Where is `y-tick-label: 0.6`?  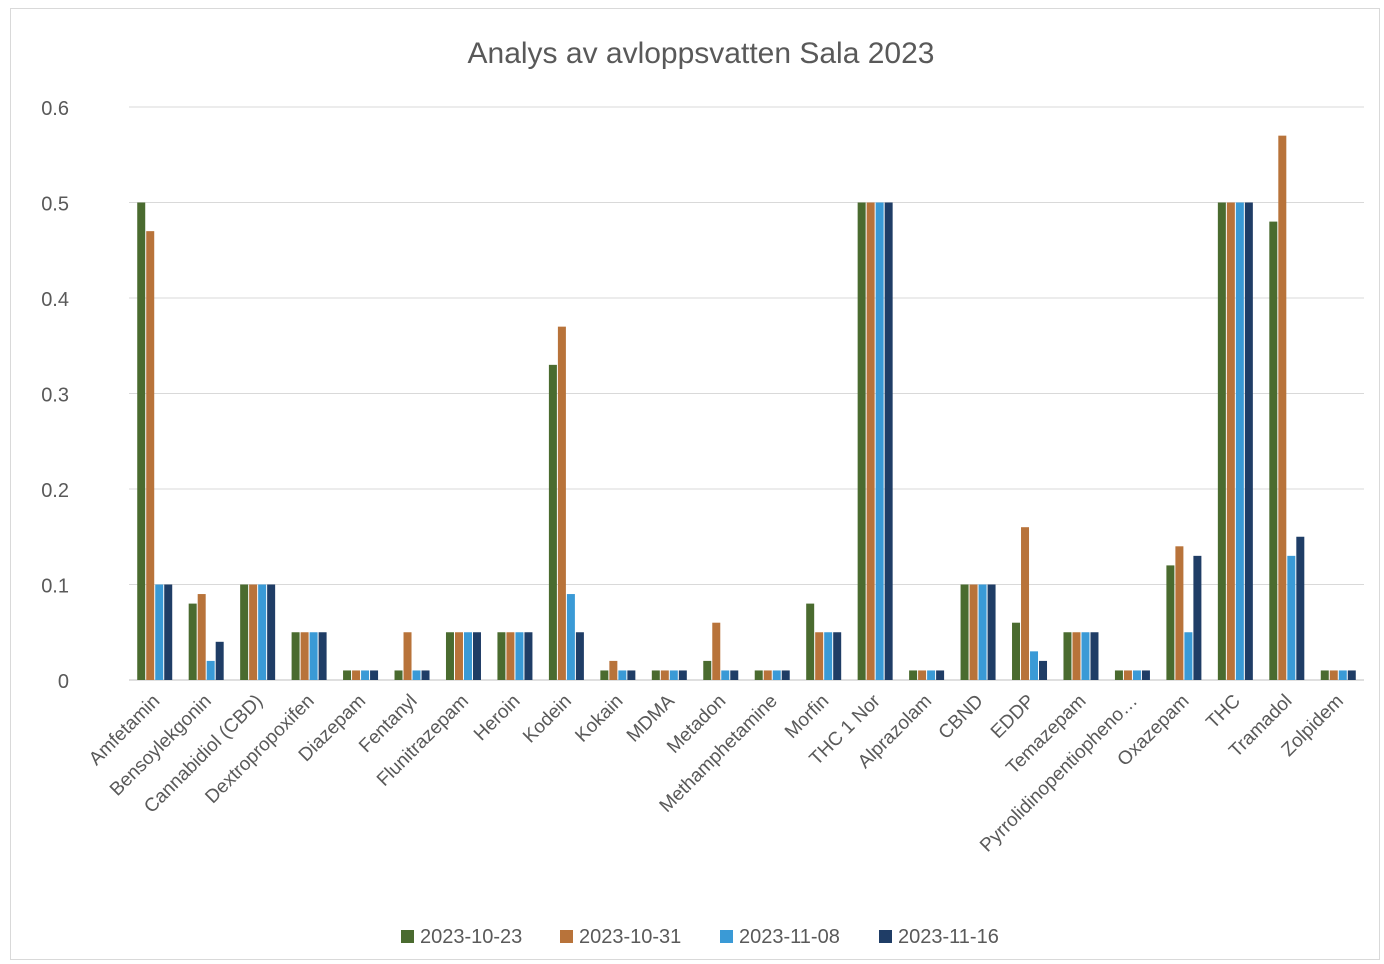
y-tick-label: 0.6 is located at coordinates (55, 109).